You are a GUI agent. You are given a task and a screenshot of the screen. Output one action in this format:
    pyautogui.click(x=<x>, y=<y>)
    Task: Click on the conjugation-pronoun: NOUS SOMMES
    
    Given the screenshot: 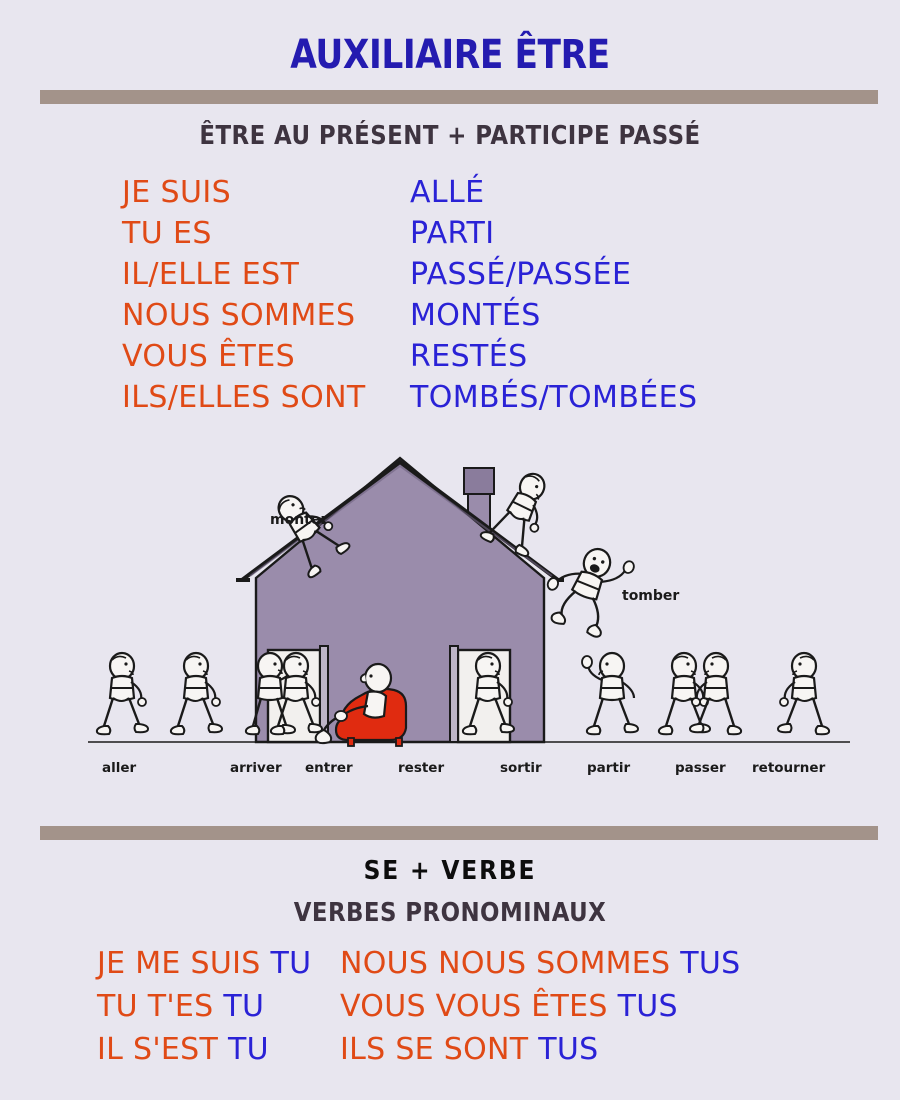 What is the action you would take?
    pyautogui.click(x=239, y=315)
    